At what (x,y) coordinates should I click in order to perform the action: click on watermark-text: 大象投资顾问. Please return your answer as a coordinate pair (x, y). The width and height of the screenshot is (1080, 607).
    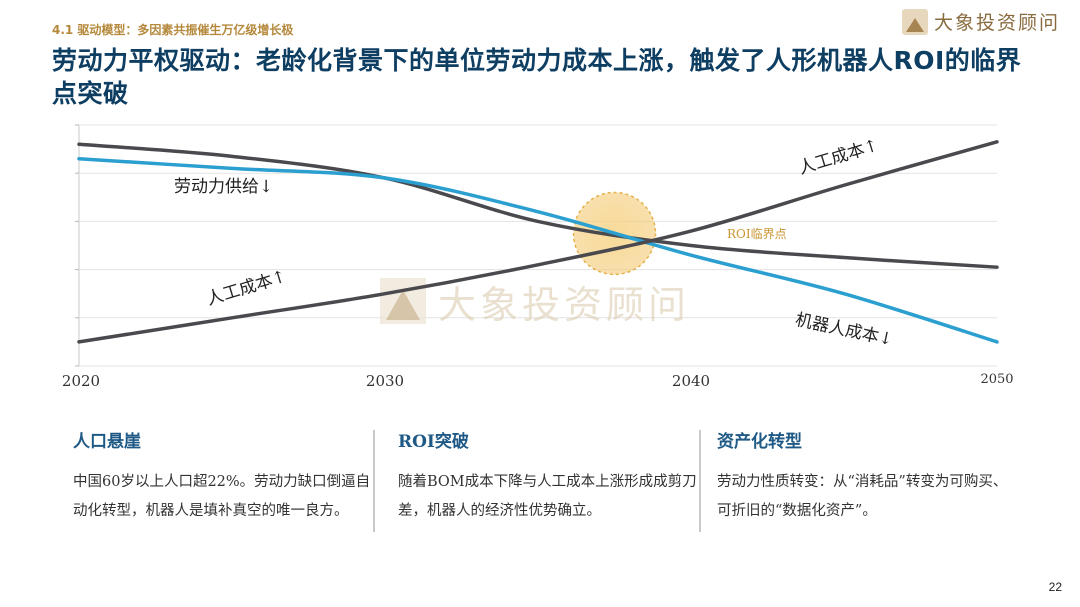
    Looking at the image, I should click on (564, 305).